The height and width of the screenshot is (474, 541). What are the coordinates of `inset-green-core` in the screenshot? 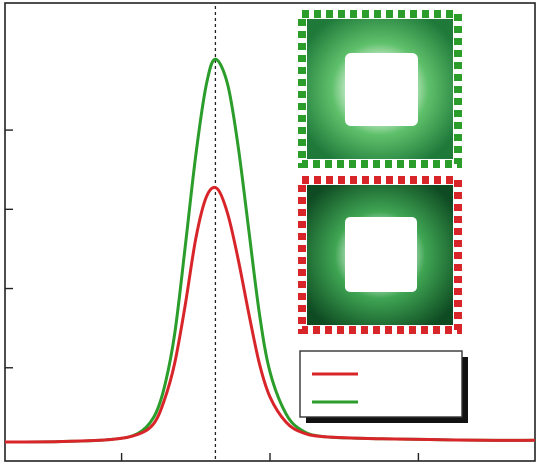 It's located at (381, 89).